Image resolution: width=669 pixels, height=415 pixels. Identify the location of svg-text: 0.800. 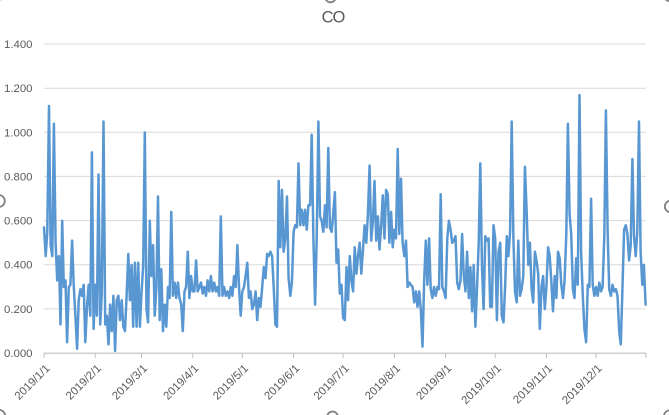
(18, 177).